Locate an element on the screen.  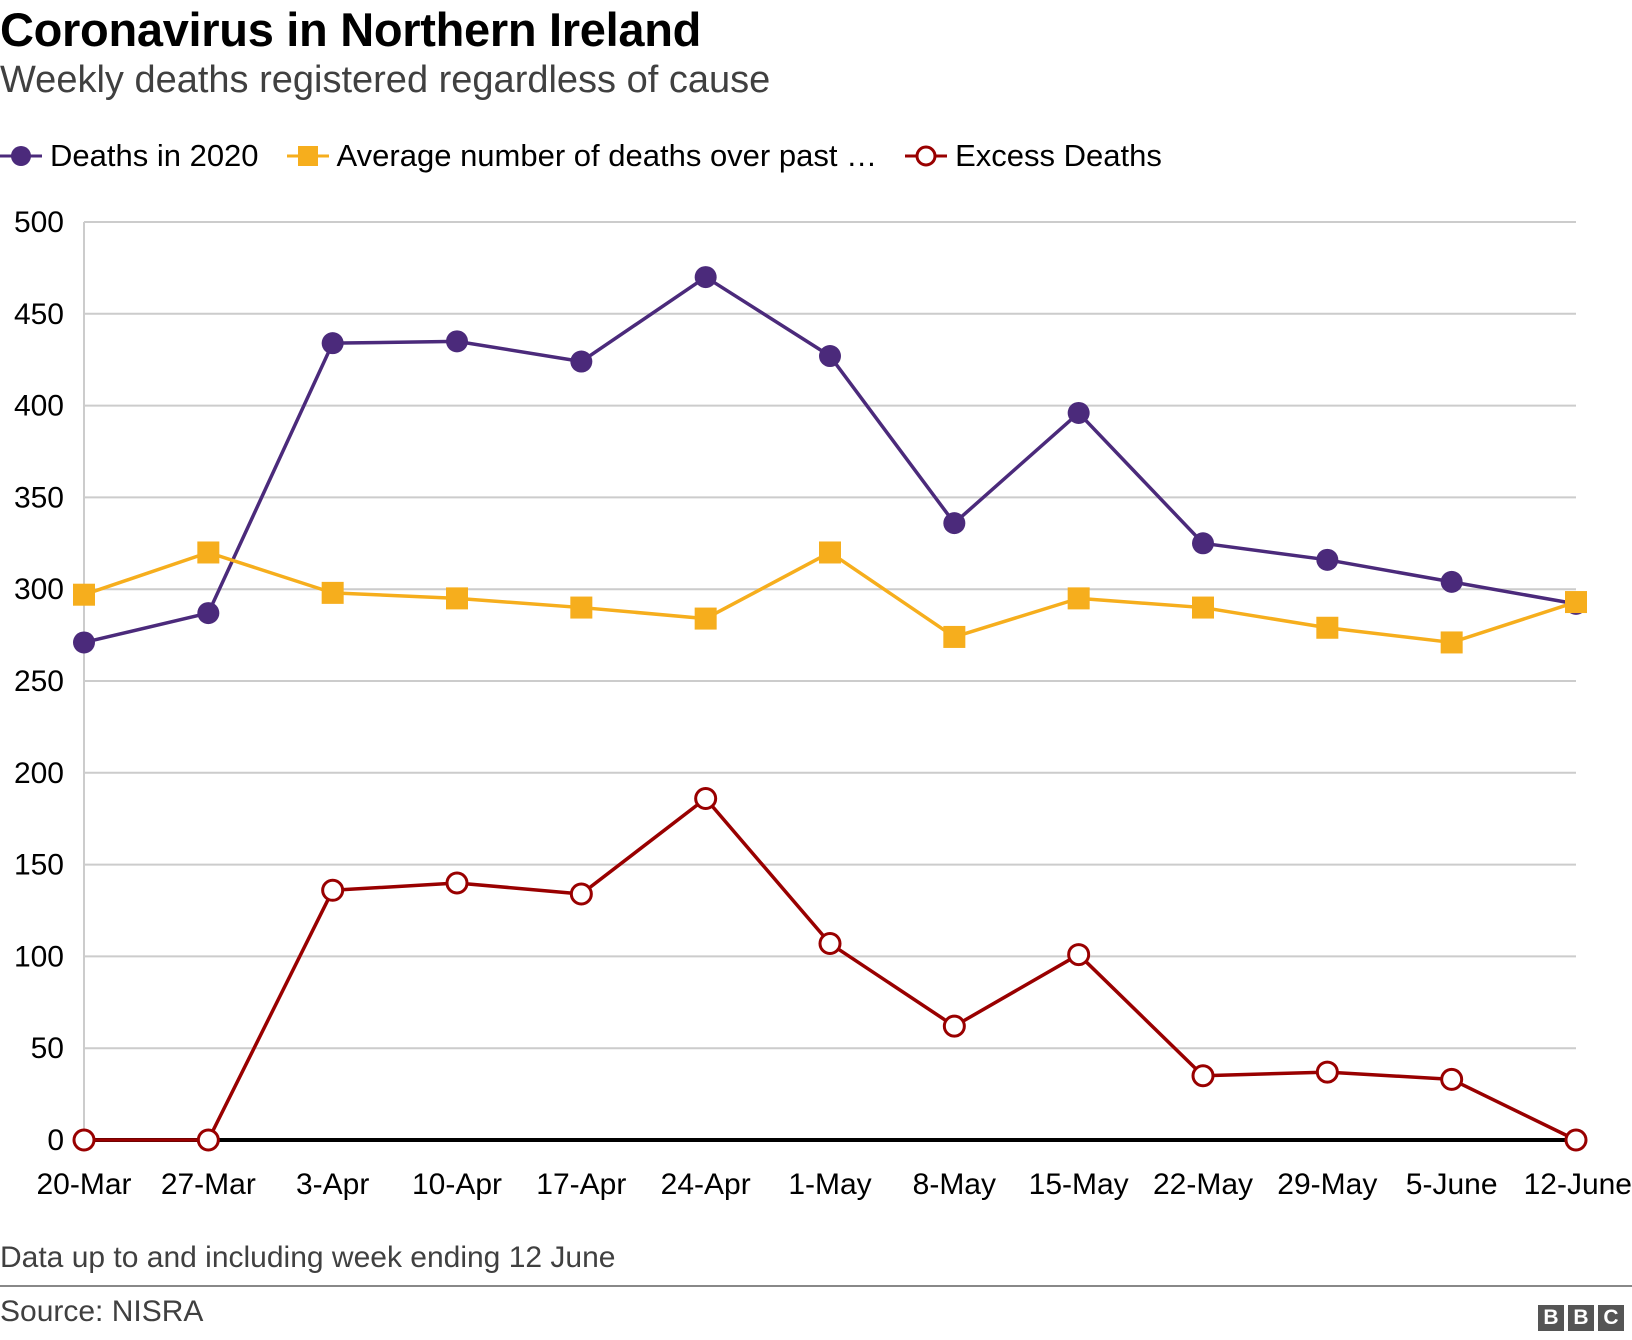
y-tick-label: 350 is located at coordinates (39, 497).